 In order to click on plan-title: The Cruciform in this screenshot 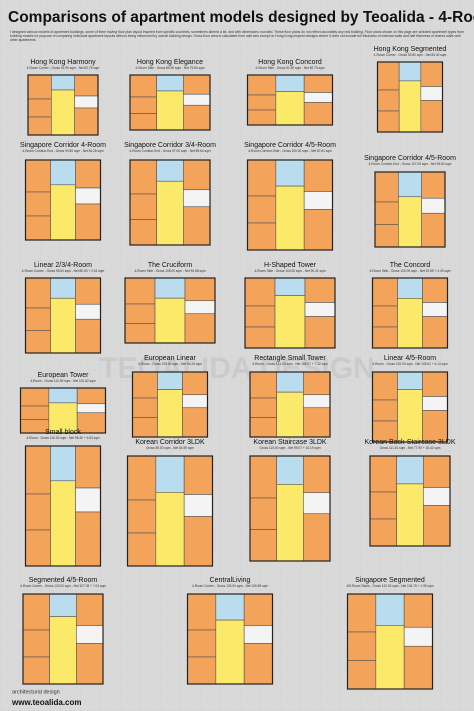, I will do `click(170, 265)`.